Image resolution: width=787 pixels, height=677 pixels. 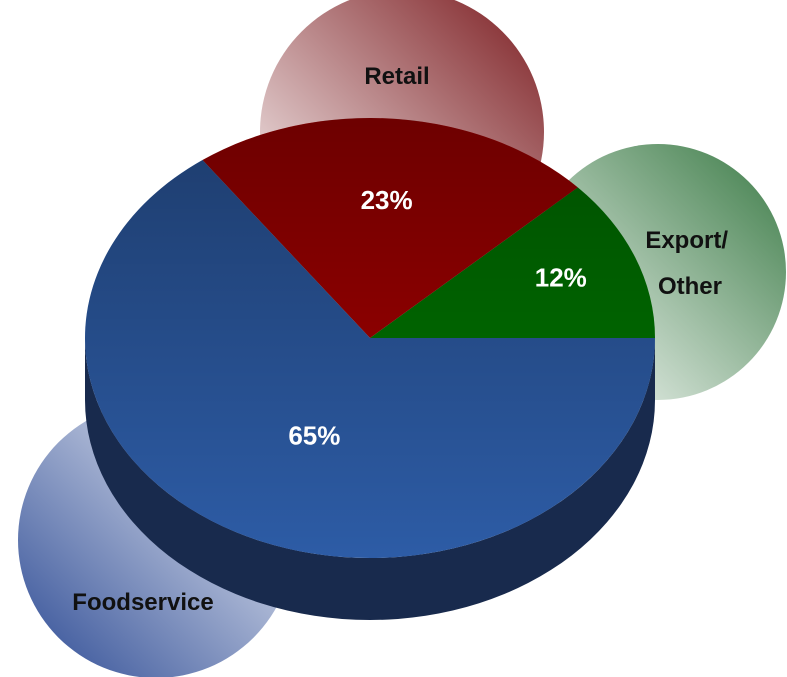 I want to click on category-label: Export/ Other, so click(x=689, y=263).